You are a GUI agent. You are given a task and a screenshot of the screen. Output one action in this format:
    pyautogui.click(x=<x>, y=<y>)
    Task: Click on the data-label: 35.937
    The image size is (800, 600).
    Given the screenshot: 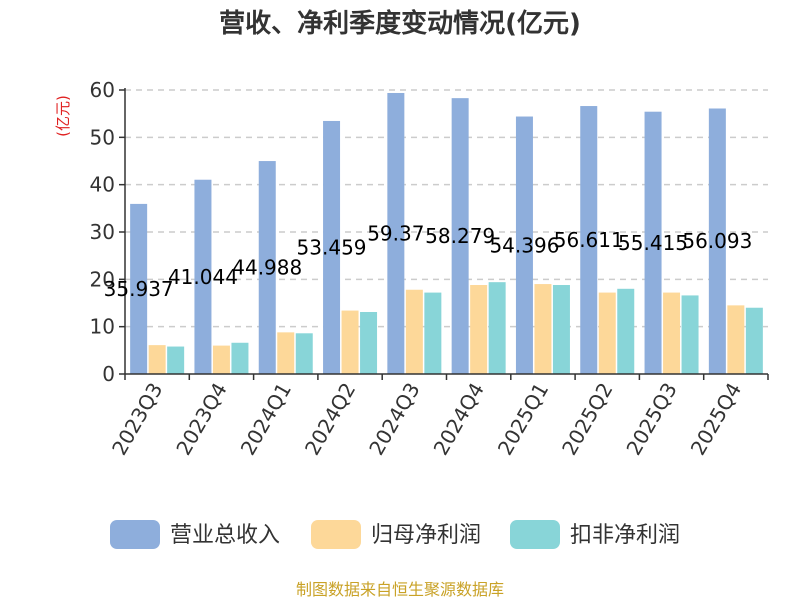 What is the action you would take?
    pyautogui.click(x=139, y=289)
    